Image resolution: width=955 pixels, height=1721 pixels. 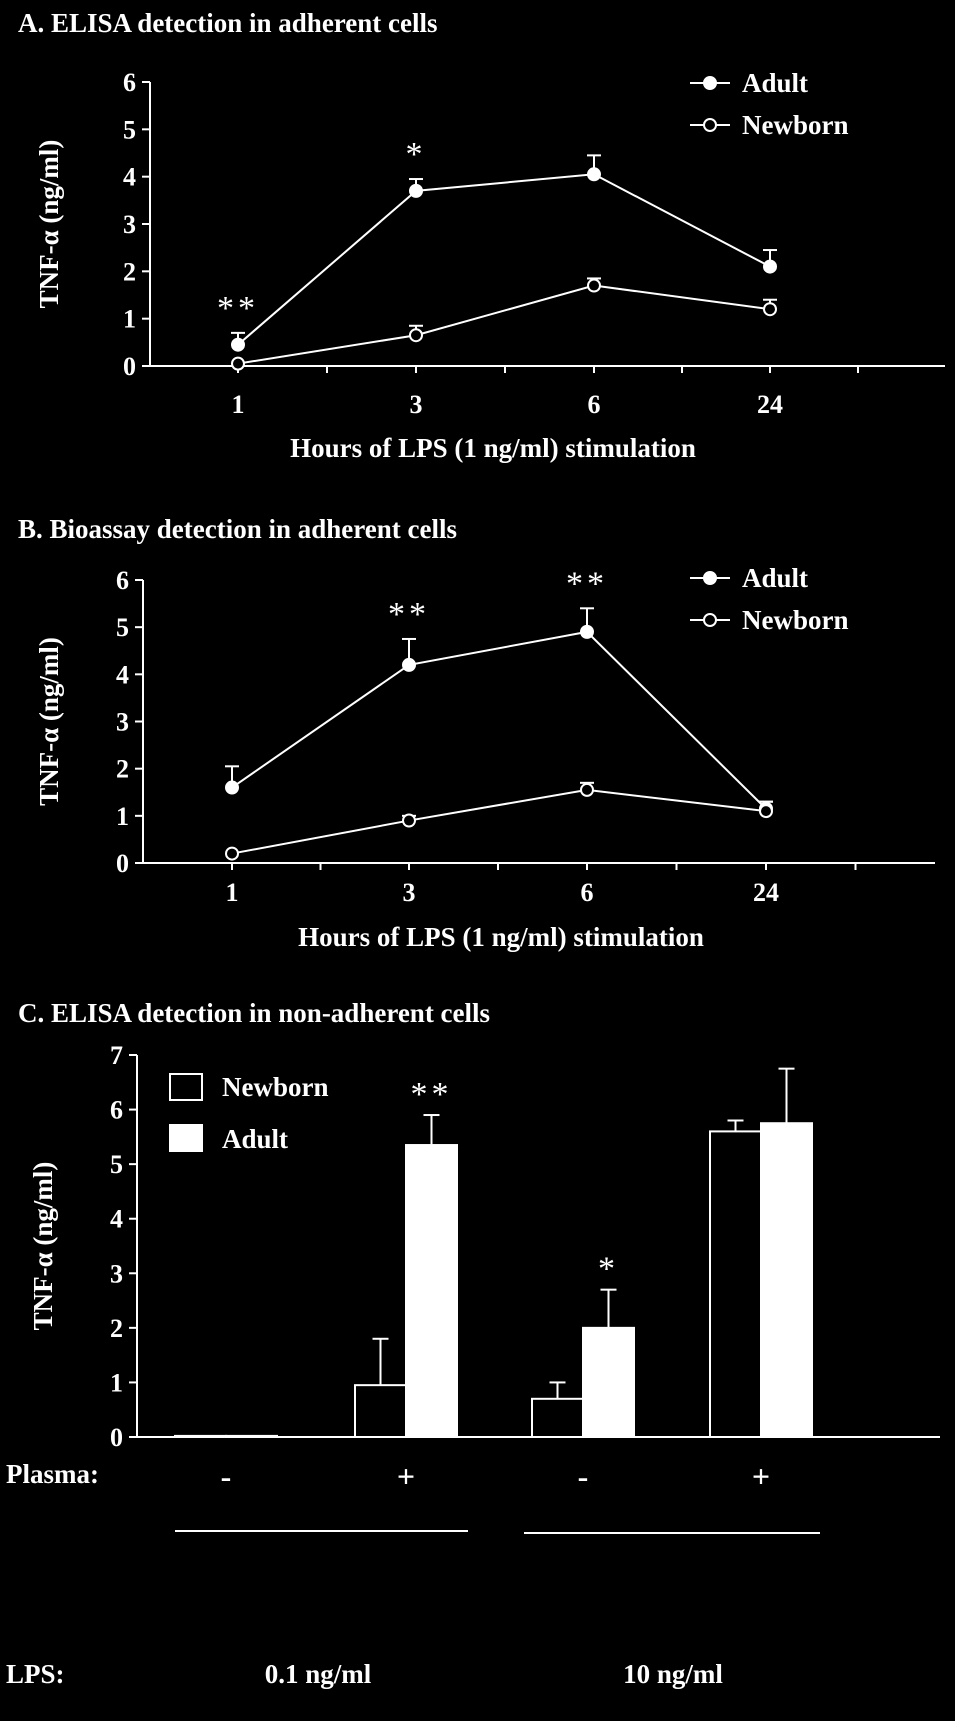 What do you see at coordinates (35, 1674) in the screenshot?
I see `chart-c-lps-row-label: LPS:` at bounding box center [35, 1674].